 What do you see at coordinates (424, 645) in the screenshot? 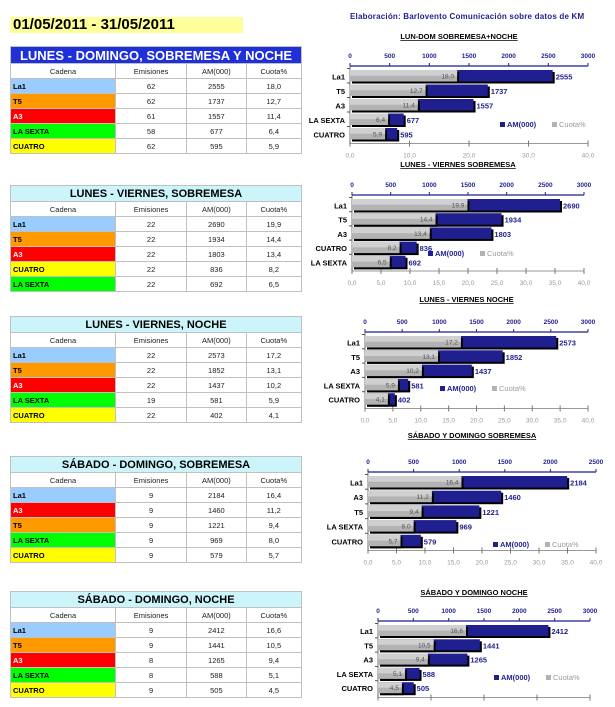
I see `cuota-data-label: 10,5` at bounding box center [424, 645].